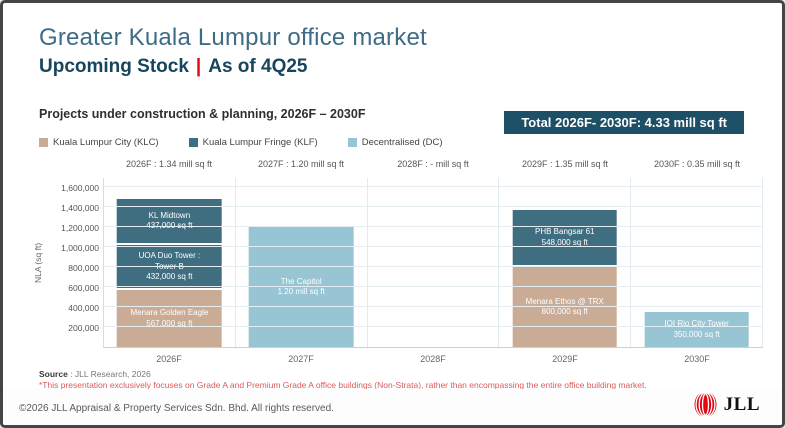 This screenshot has width=785, height=428. I want to click on x-tick-label: 2027F, so click(301, 359).